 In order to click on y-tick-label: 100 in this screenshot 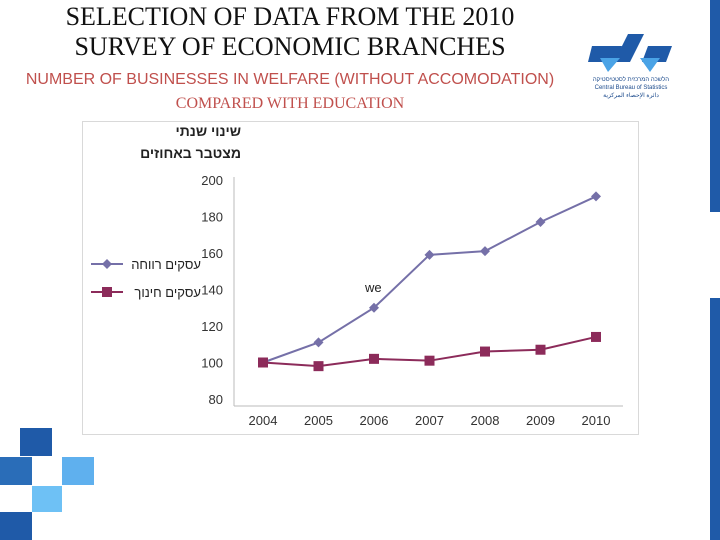, I will do `click(212, 363)`.